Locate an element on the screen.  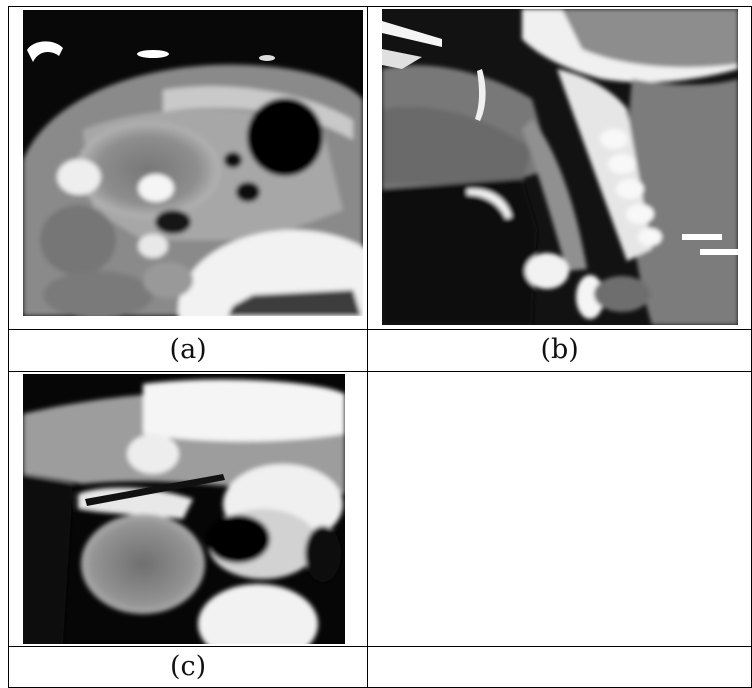
caption-b: (b) is located at coordinates (559, 350).